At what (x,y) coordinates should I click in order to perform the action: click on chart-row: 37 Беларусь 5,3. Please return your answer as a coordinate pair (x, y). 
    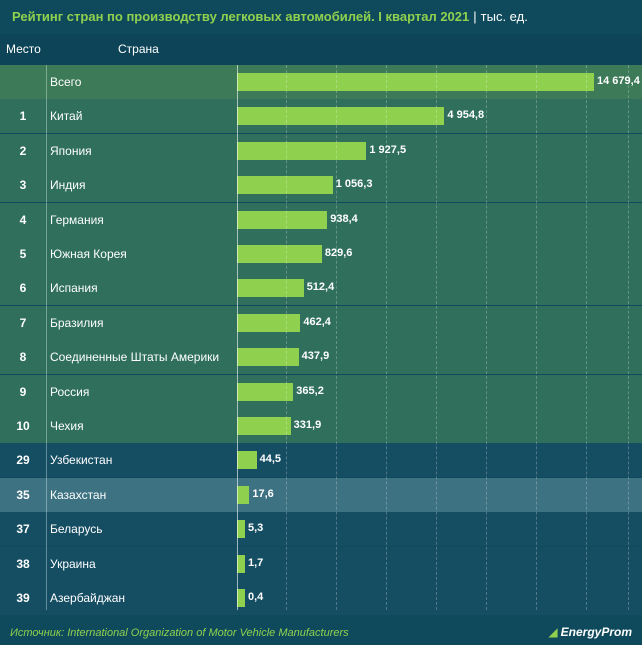
    Looking at the image, I should click on (321, 529).